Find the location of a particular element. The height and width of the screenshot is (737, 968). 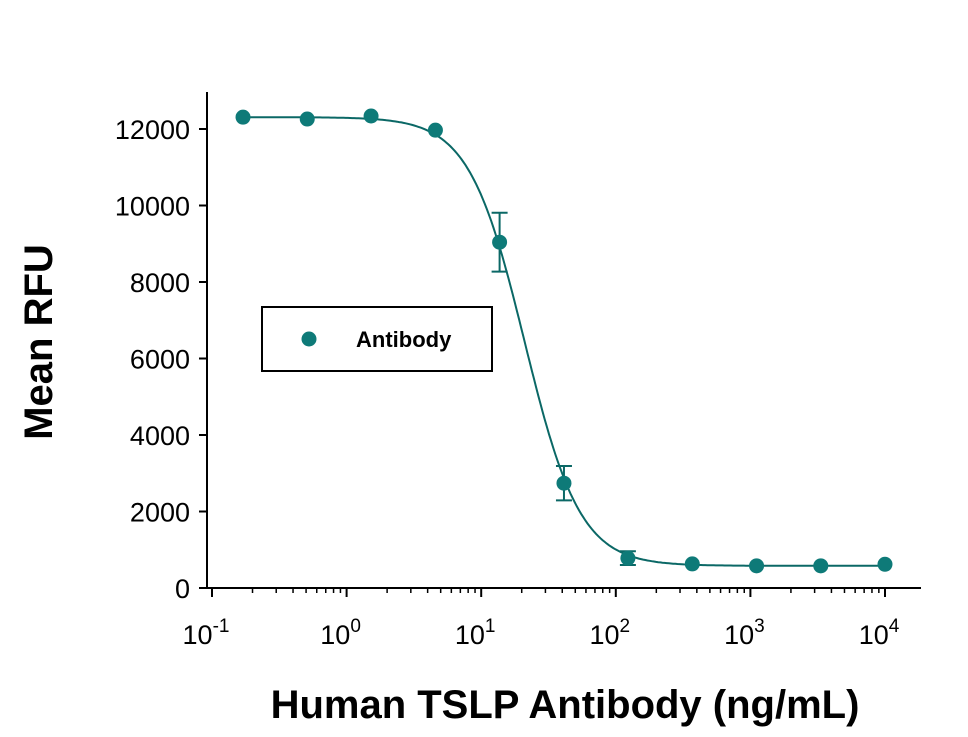

y-tick-label: 6000 is located at coordinates (160, 360).